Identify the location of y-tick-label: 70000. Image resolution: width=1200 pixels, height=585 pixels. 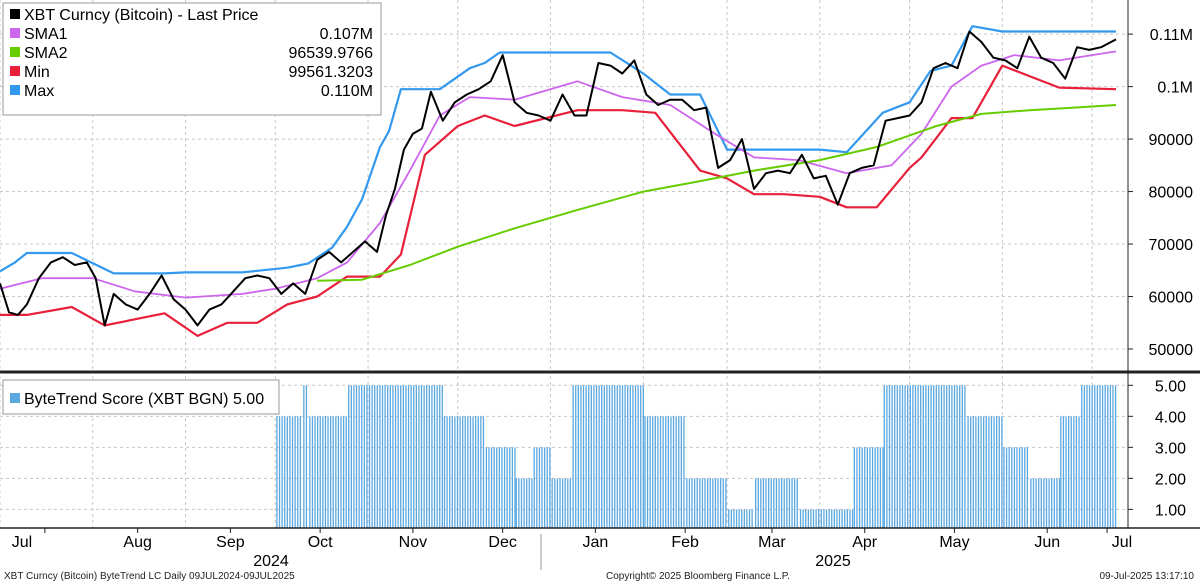
(1171, 245).